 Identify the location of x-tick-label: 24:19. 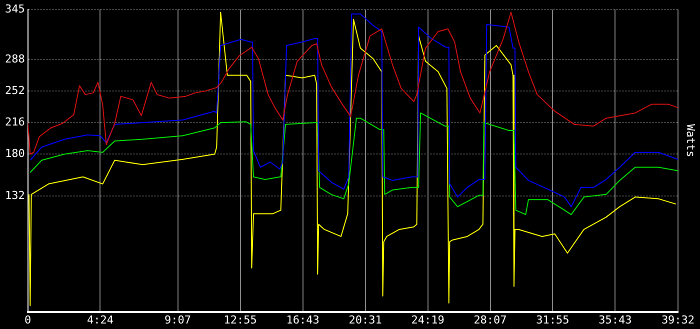
(427, 319).